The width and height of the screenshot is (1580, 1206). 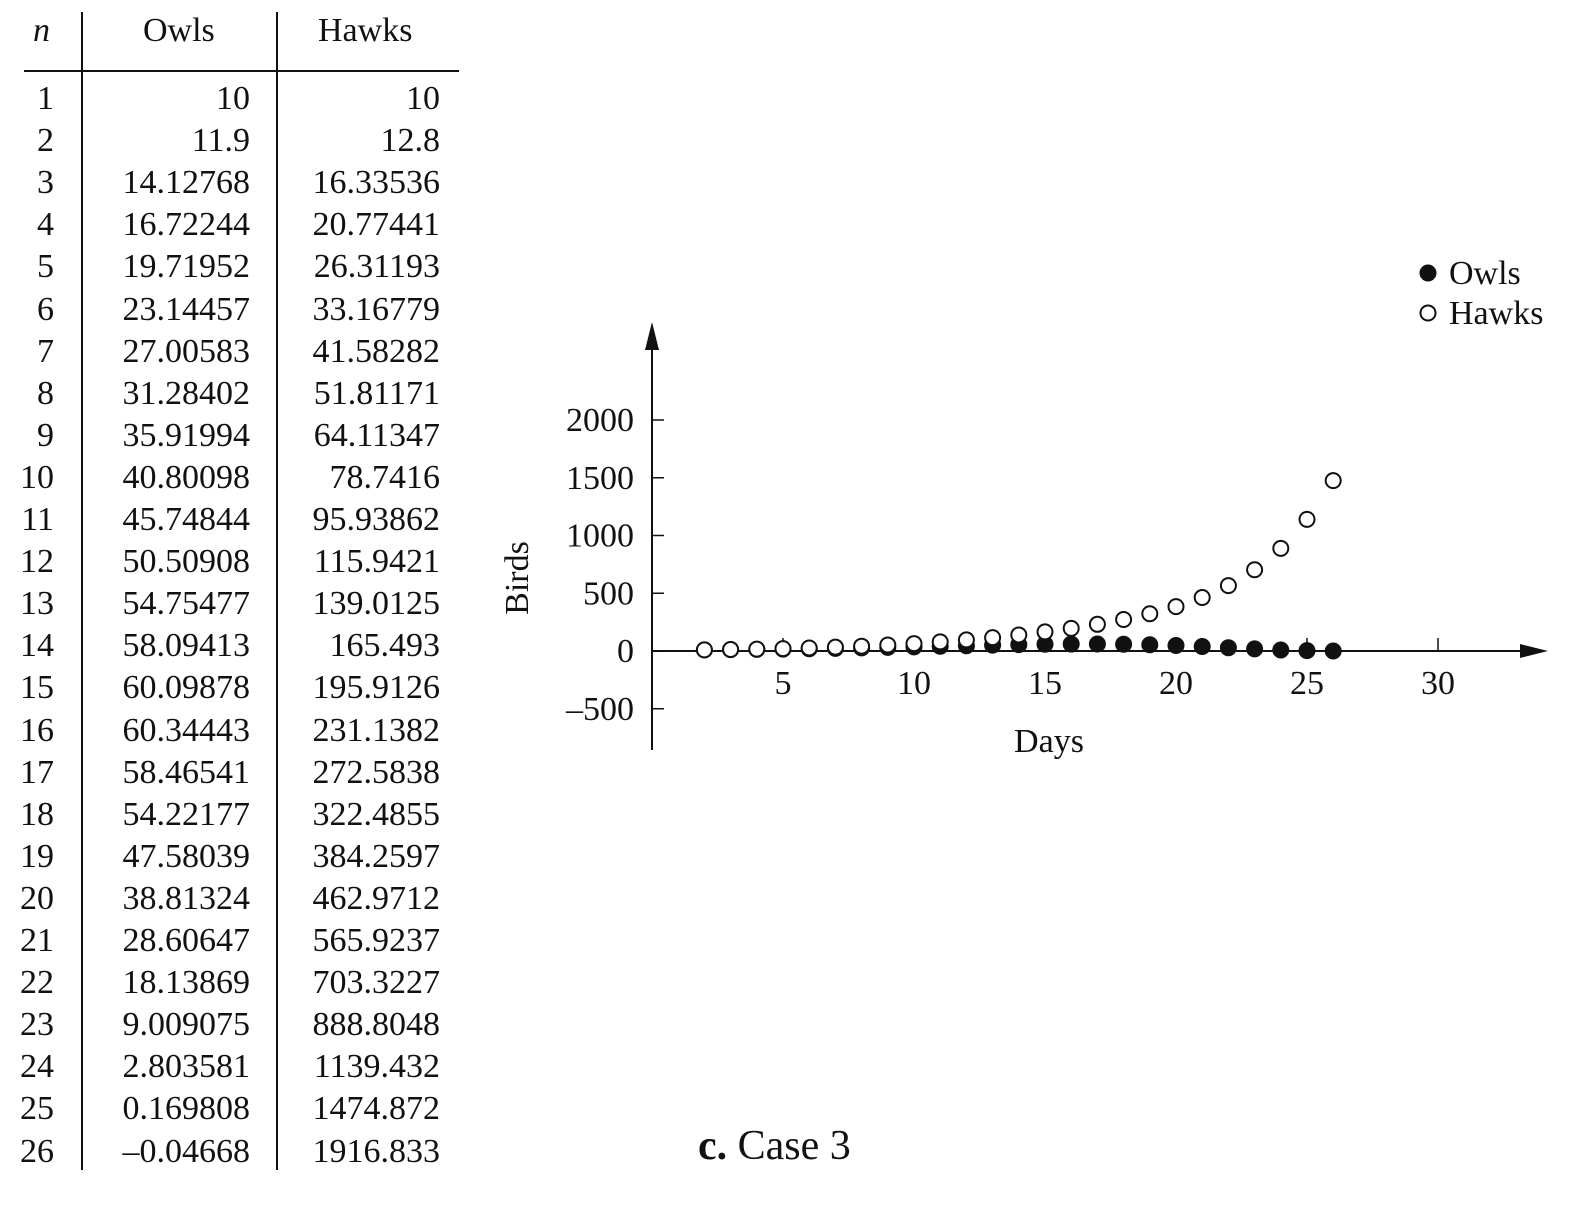 I want to click on table-row: 23 9.009075 888.8048, so click(x=235, y=1025).